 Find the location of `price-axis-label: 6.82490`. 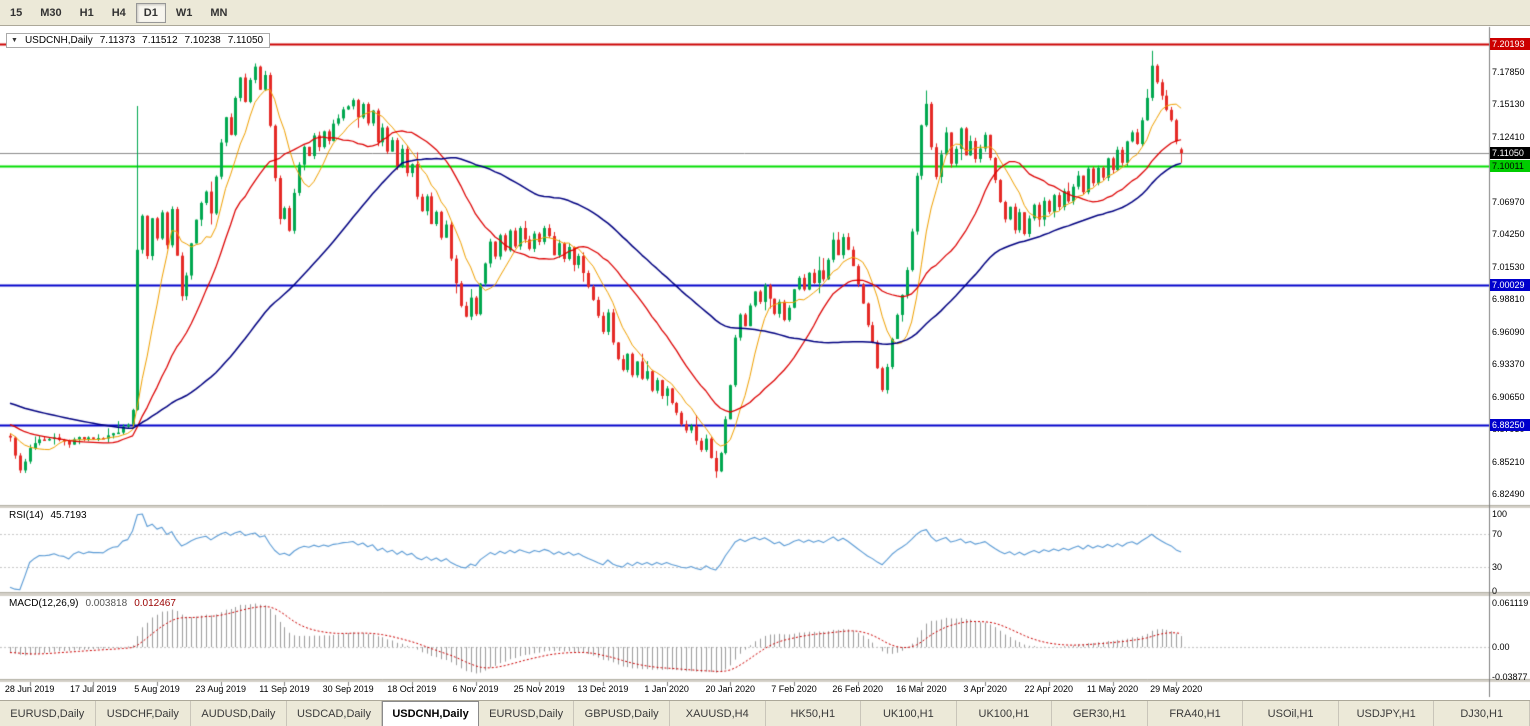

price-axis-label: 6.82490 is located at coordinates (1508, 494).